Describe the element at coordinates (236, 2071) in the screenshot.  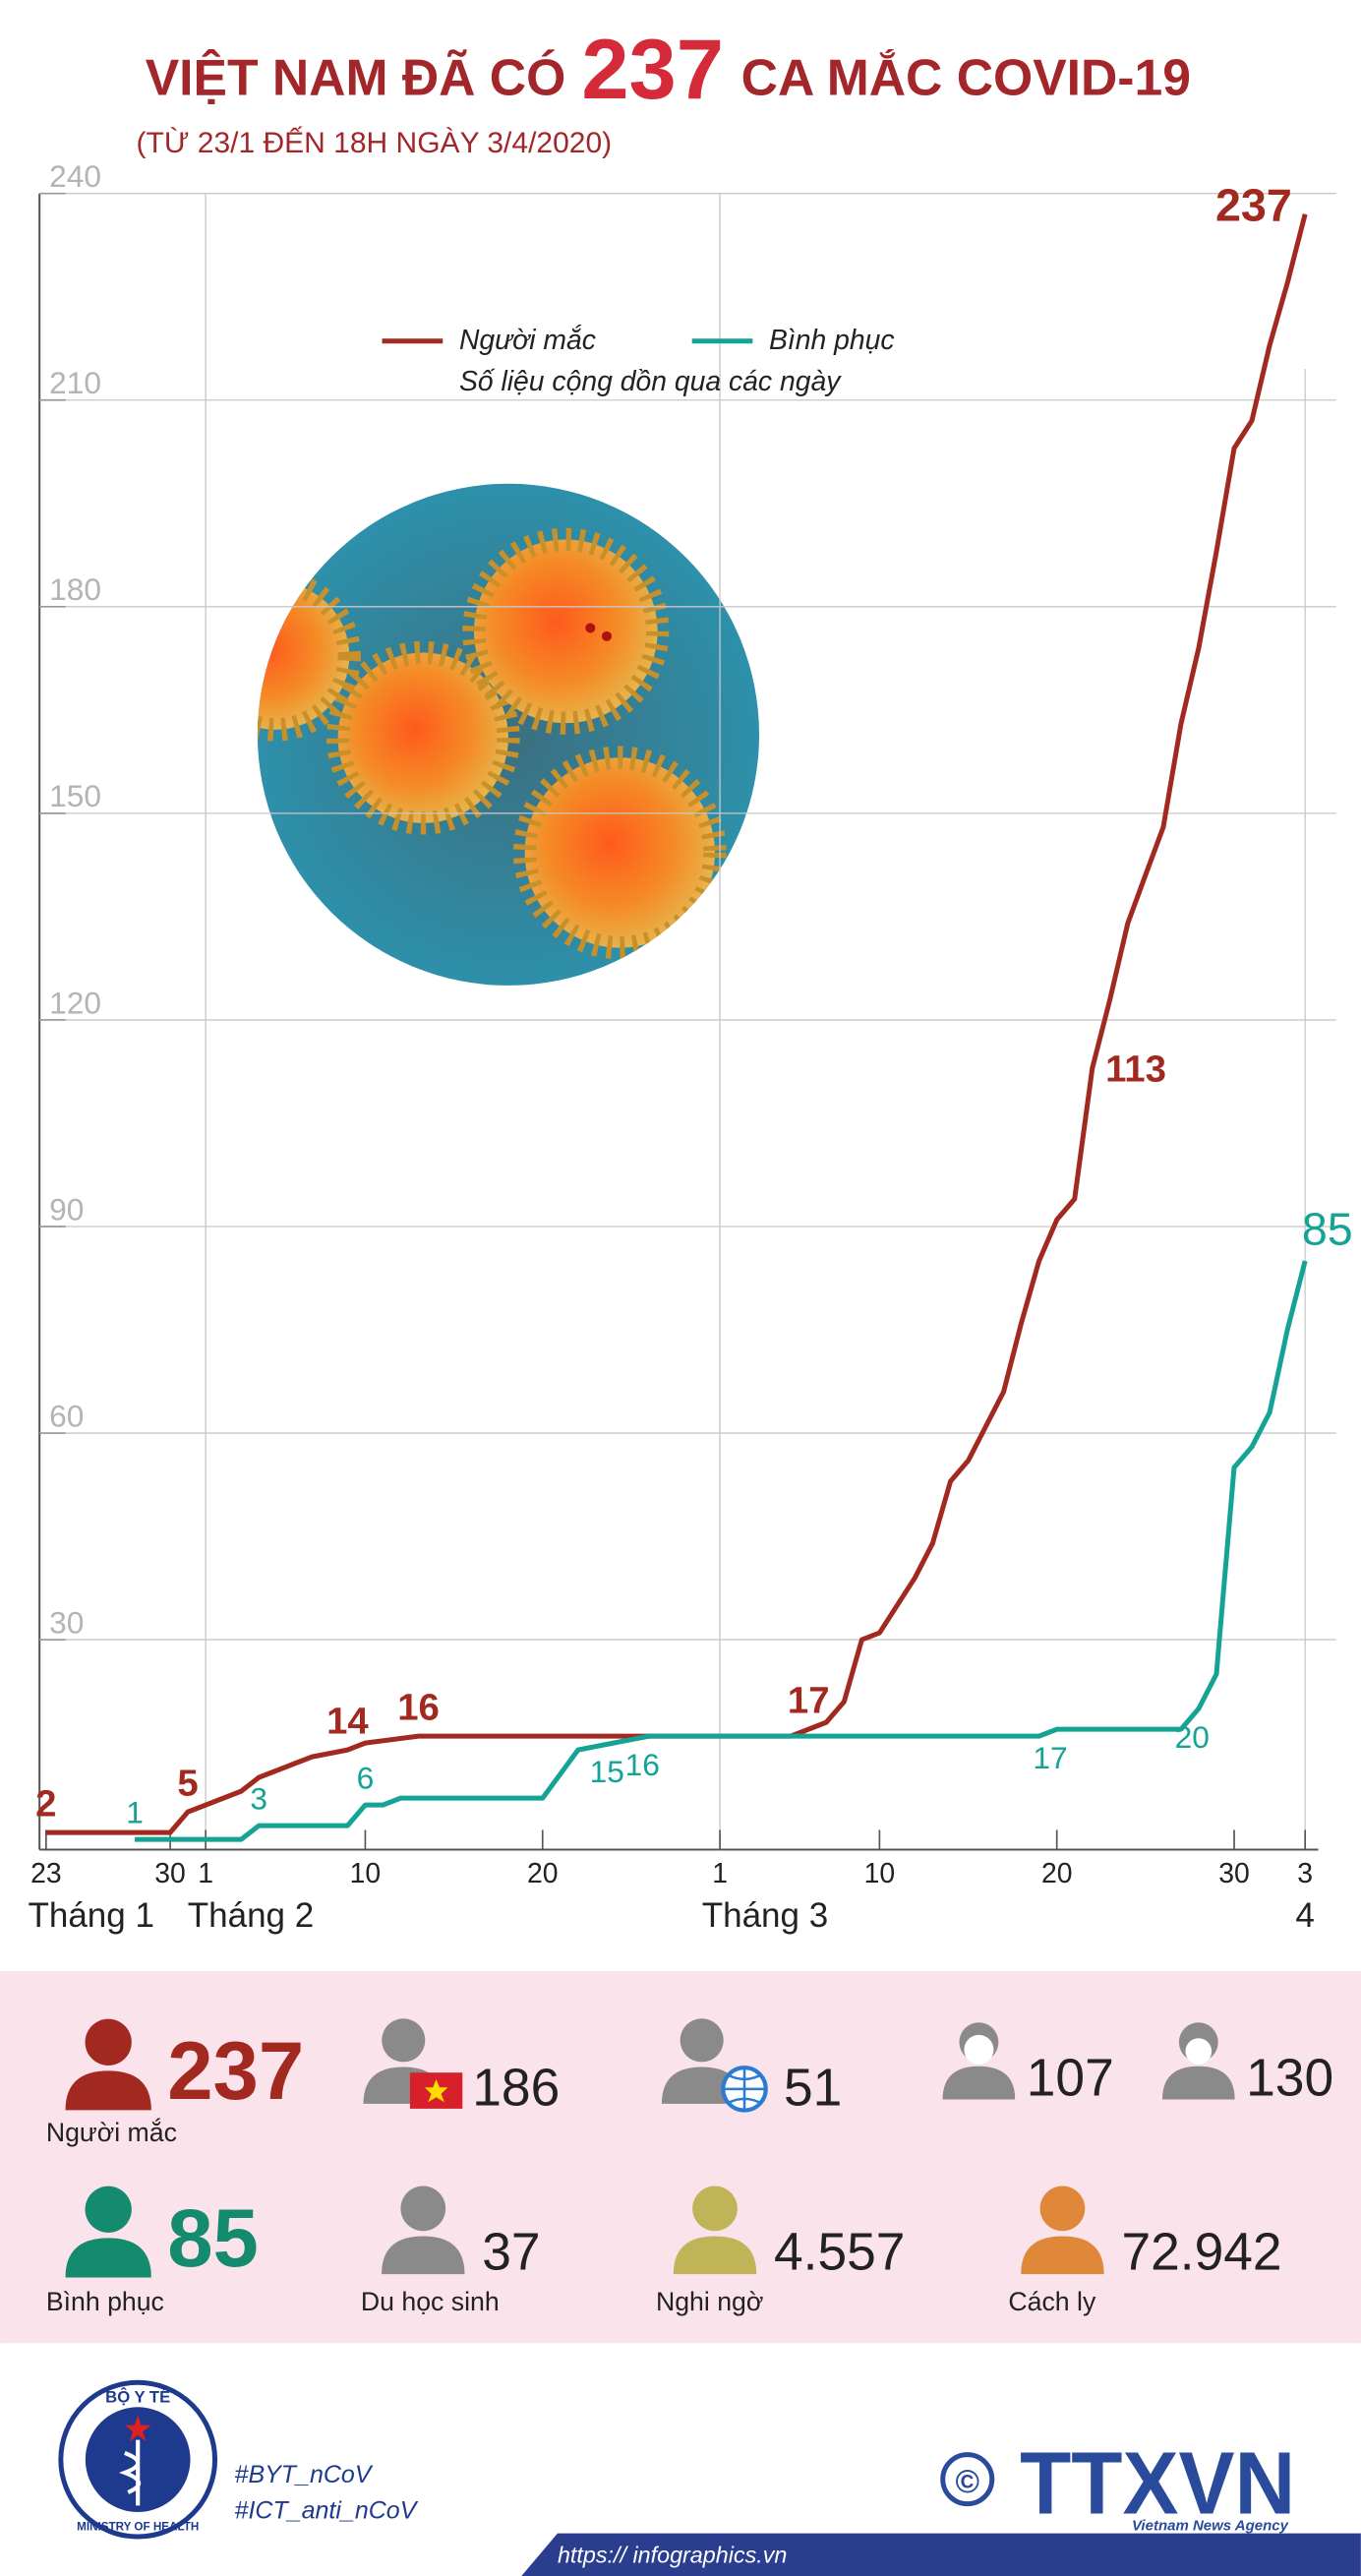
I see `stat-value: 237` at that location.